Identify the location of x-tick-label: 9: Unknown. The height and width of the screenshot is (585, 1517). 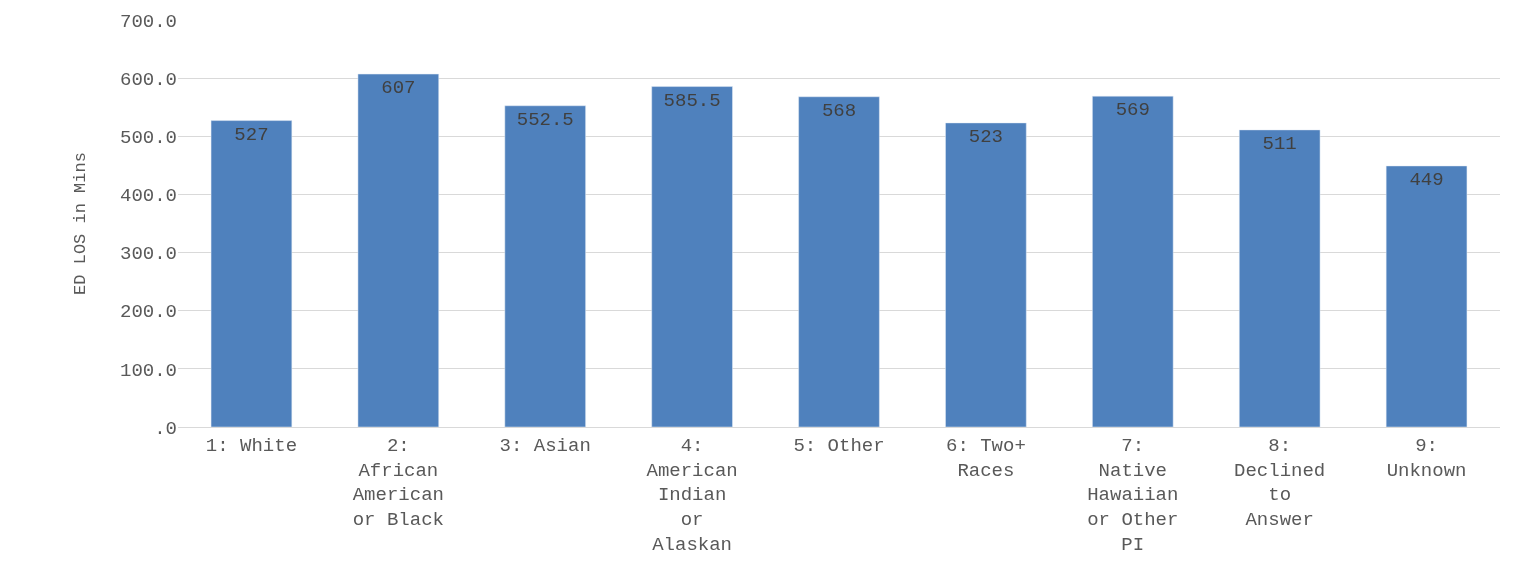
(1426, 458).